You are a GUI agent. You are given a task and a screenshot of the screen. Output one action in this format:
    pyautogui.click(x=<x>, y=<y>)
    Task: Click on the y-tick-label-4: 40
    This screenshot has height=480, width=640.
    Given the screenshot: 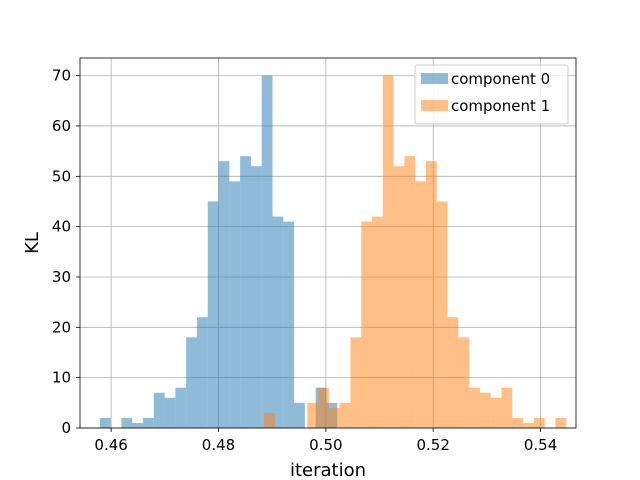 What is the action you would take?
    pyautogui.click(x=61, y=227)
    